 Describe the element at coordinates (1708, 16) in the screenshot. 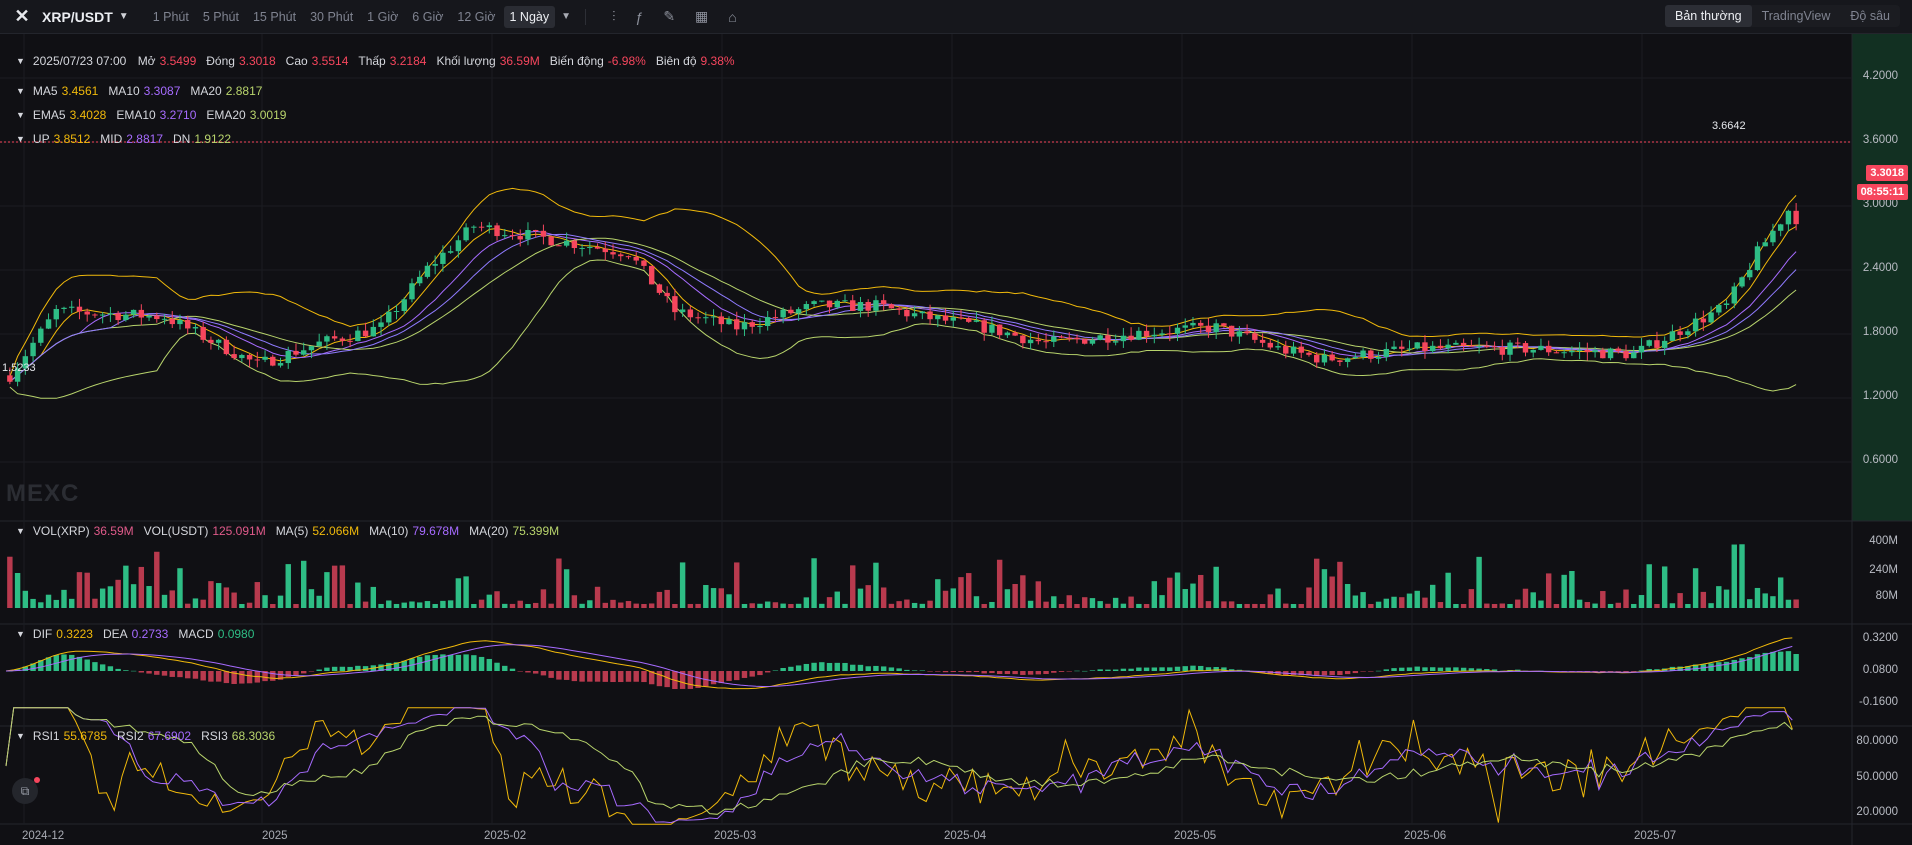

I see `view-tab: Bản thường` at that location.